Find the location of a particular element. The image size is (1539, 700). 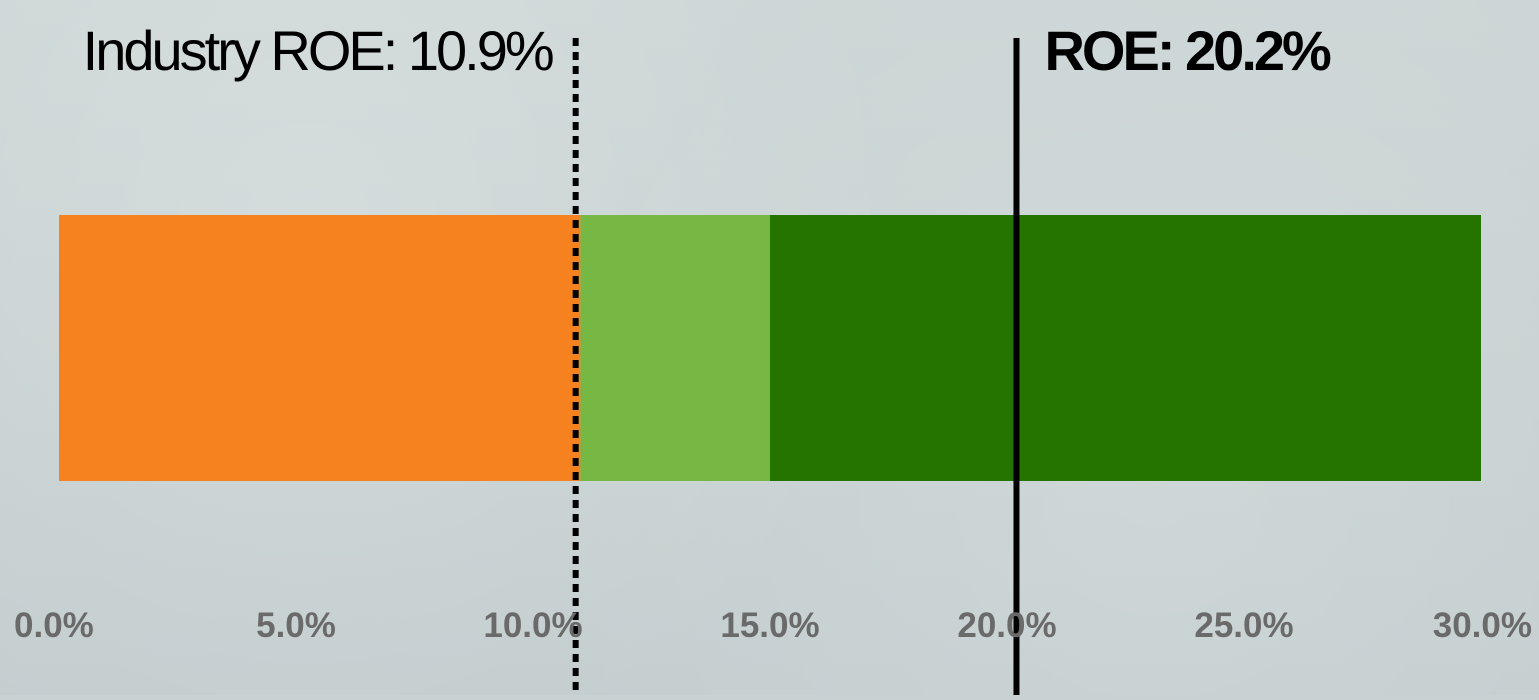

x-tick-label: 25.0% is located at coordinates (1243, 625).